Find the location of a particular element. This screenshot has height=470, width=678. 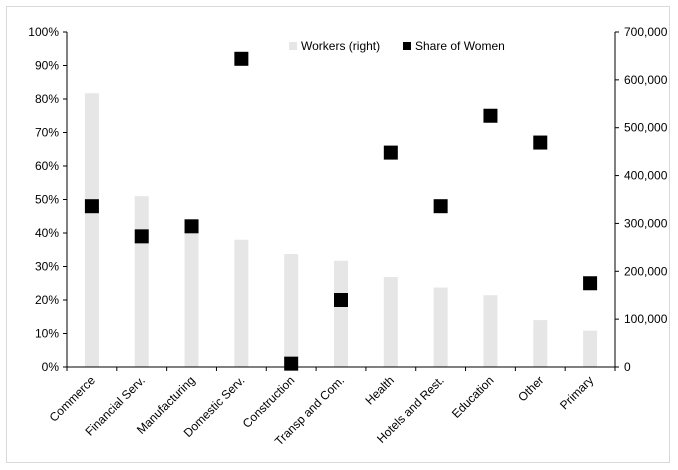

right-tick-label: 700,000 is located at coordinates (646, 32).